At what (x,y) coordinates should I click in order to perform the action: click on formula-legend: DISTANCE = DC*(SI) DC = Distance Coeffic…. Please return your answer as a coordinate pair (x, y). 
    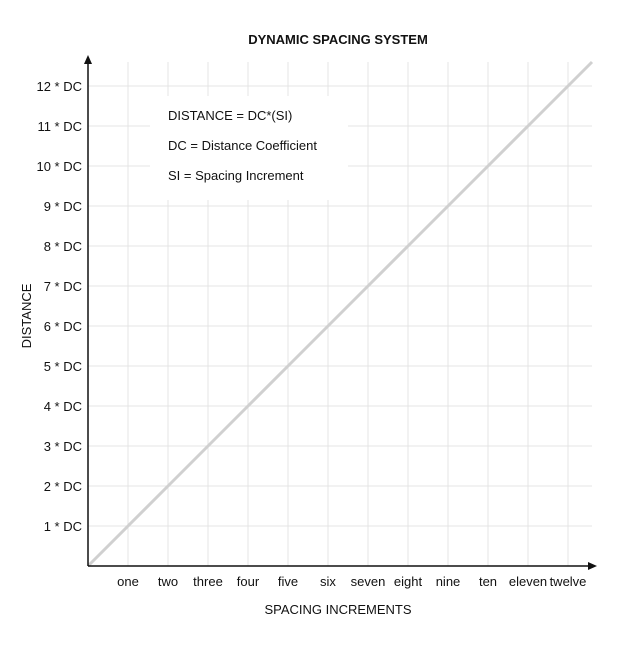
    Looking at the image, I should click on (249, 148).